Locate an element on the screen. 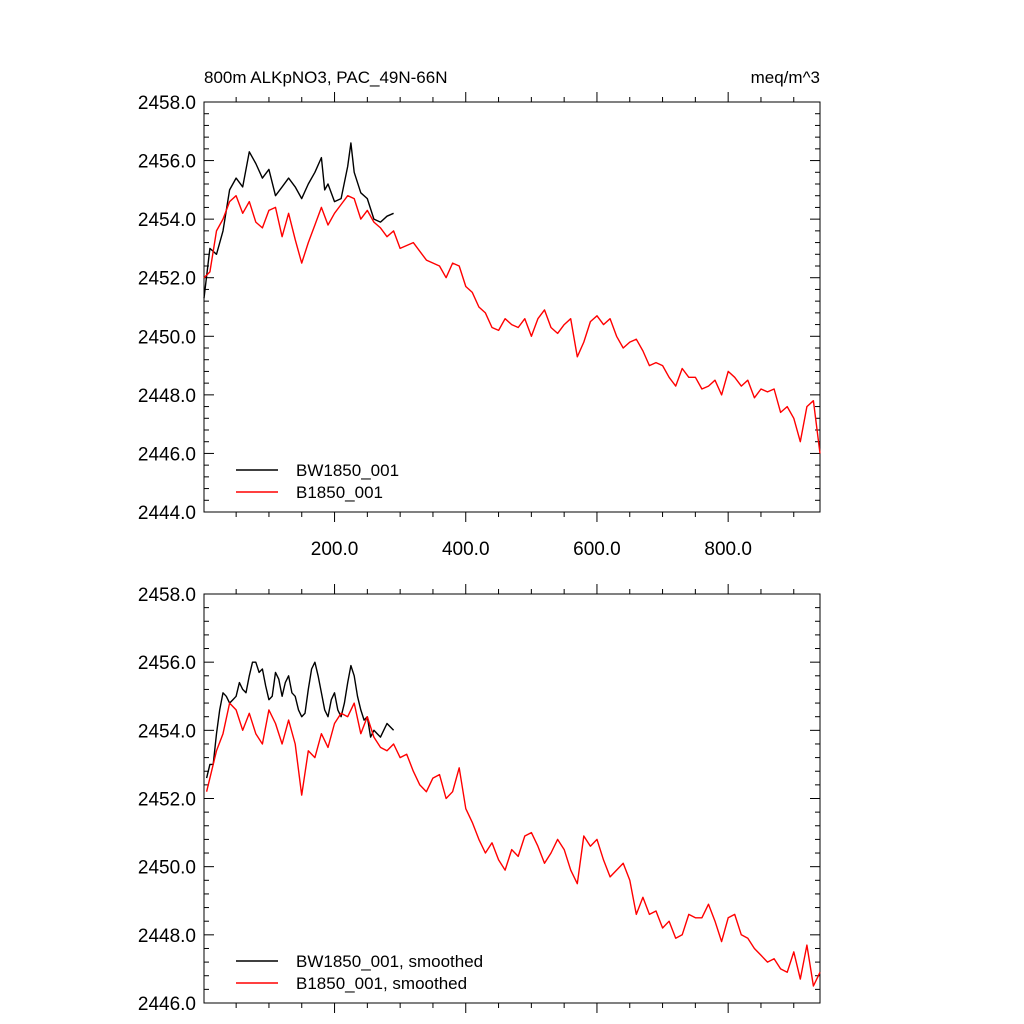 The width and height of the screenshot is (1024, 1024). legend-label: B1850_001 is located at coordinates (339, 492).